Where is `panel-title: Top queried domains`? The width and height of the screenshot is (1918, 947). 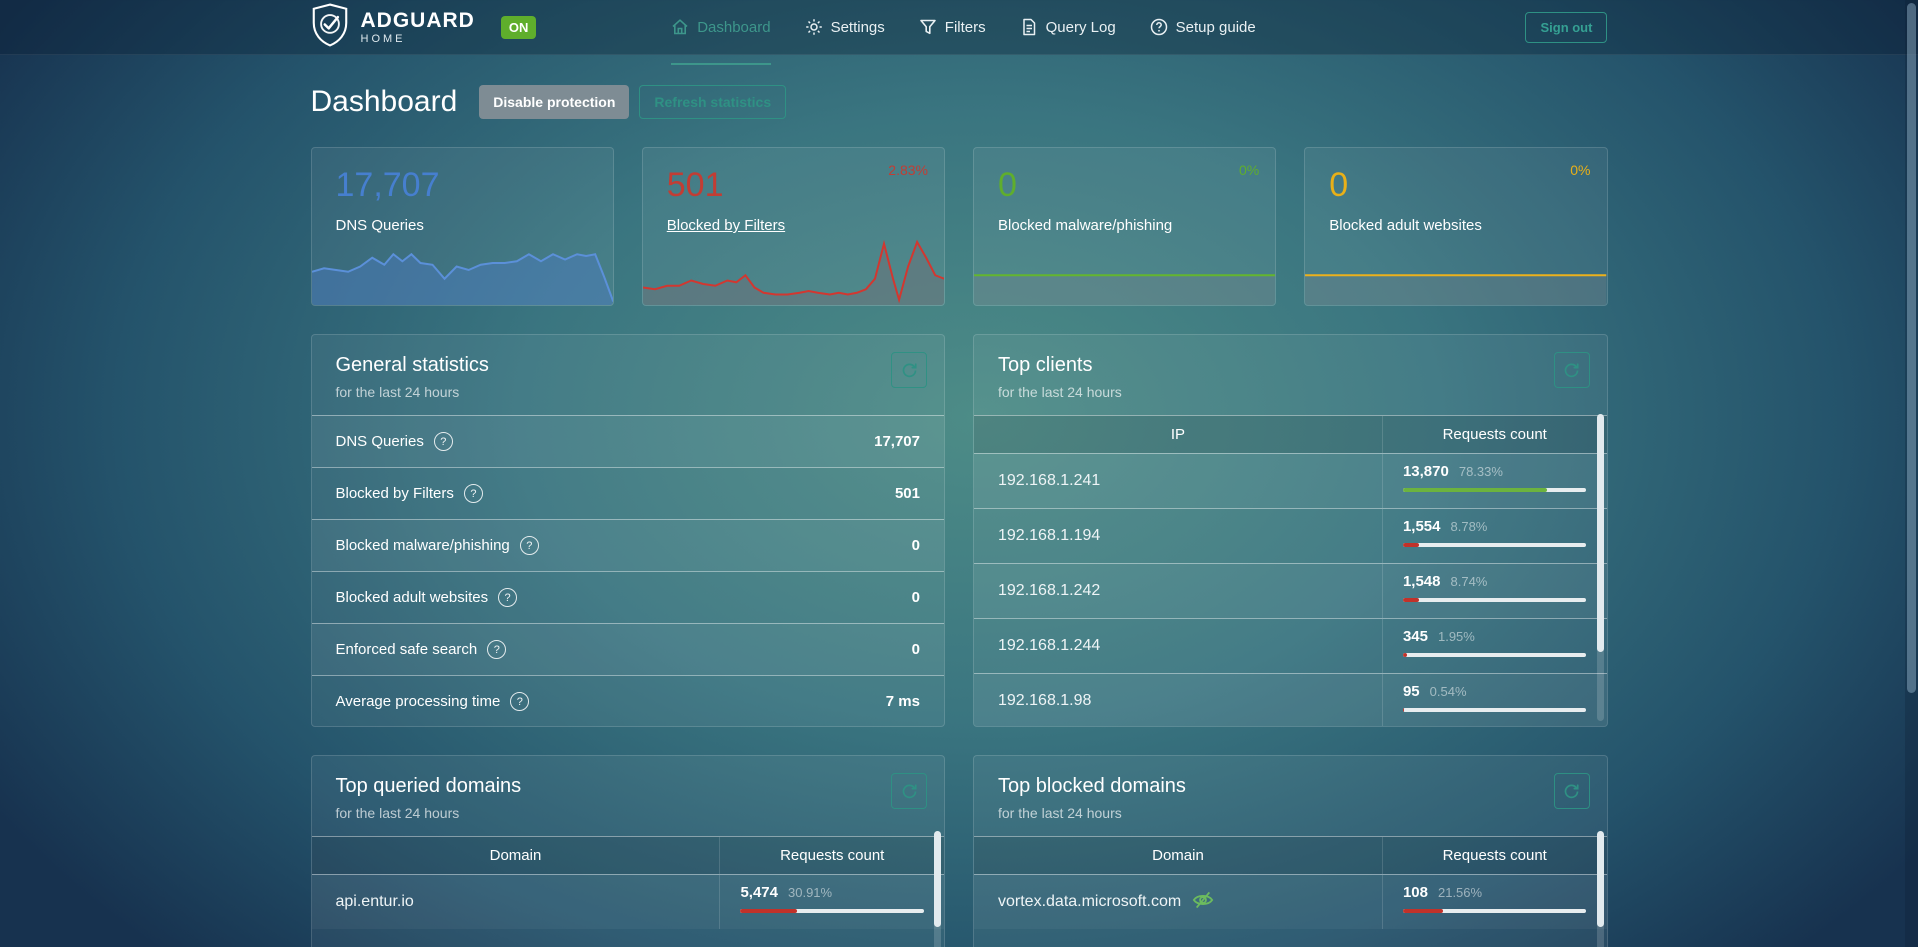
panel-title: Top queried domains is located at coordinates (428, 786).